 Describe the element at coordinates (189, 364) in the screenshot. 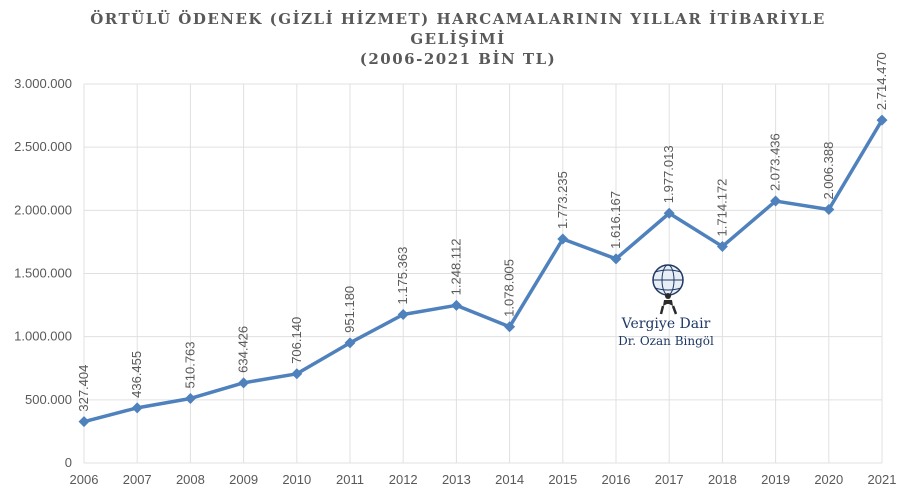

I see `data-label: 510.763` at that location.